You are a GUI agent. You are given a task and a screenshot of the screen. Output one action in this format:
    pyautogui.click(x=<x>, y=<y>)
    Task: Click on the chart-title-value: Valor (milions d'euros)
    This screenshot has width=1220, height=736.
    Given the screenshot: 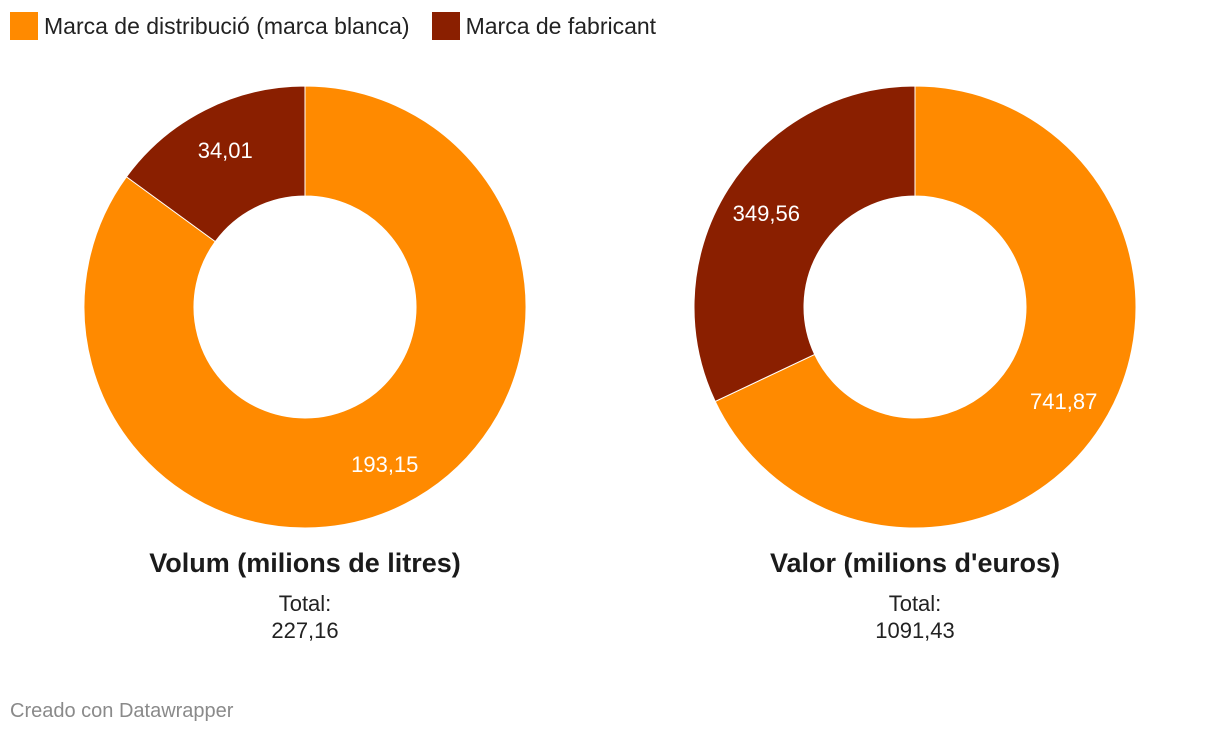 What is the action you would take?
    pyautogui.click(x=915, y=563)
    